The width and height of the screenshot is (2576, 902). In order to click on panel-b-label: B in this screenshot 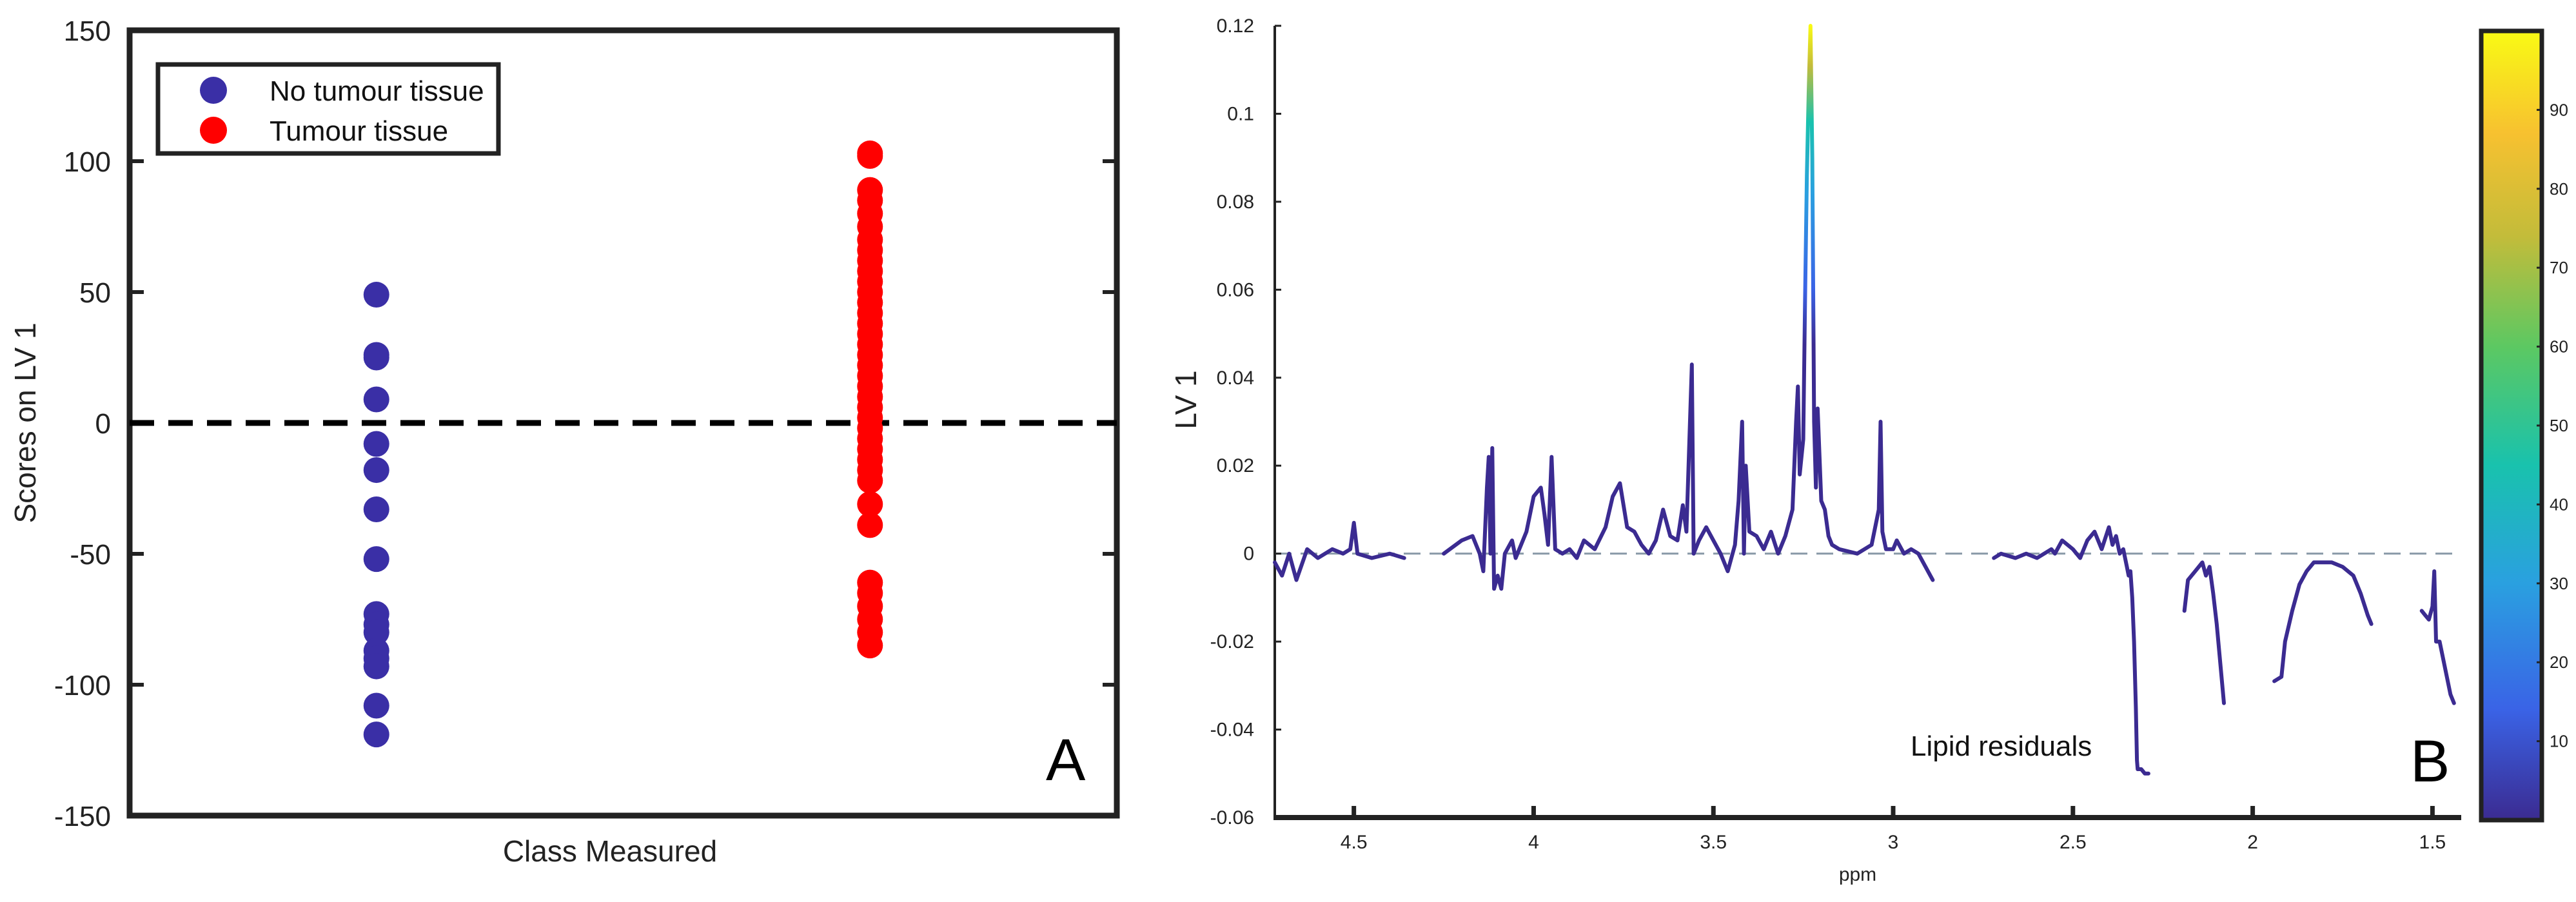, I will do `click(2430, 761)`.